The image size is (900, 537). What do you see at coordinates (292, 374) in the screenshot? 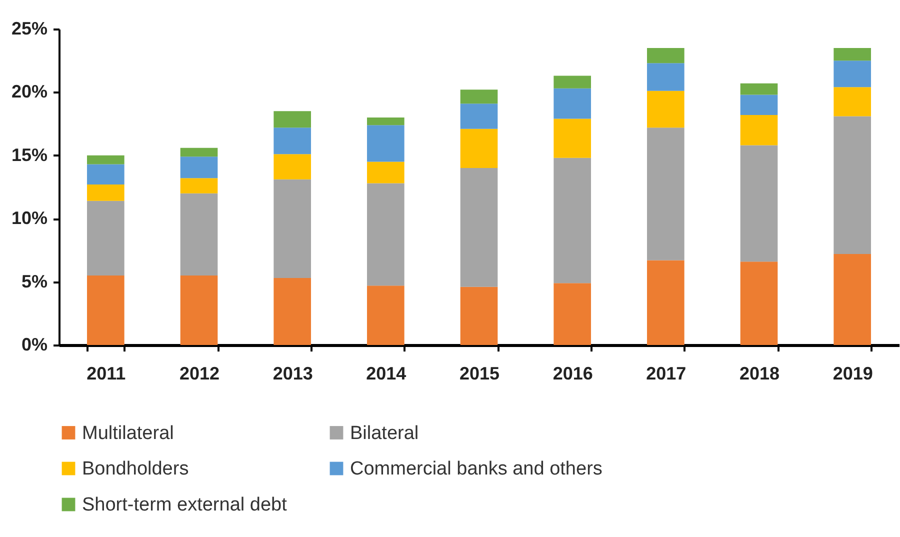
I see `x-tick-label: 2013` at bounding box center [292, 374].